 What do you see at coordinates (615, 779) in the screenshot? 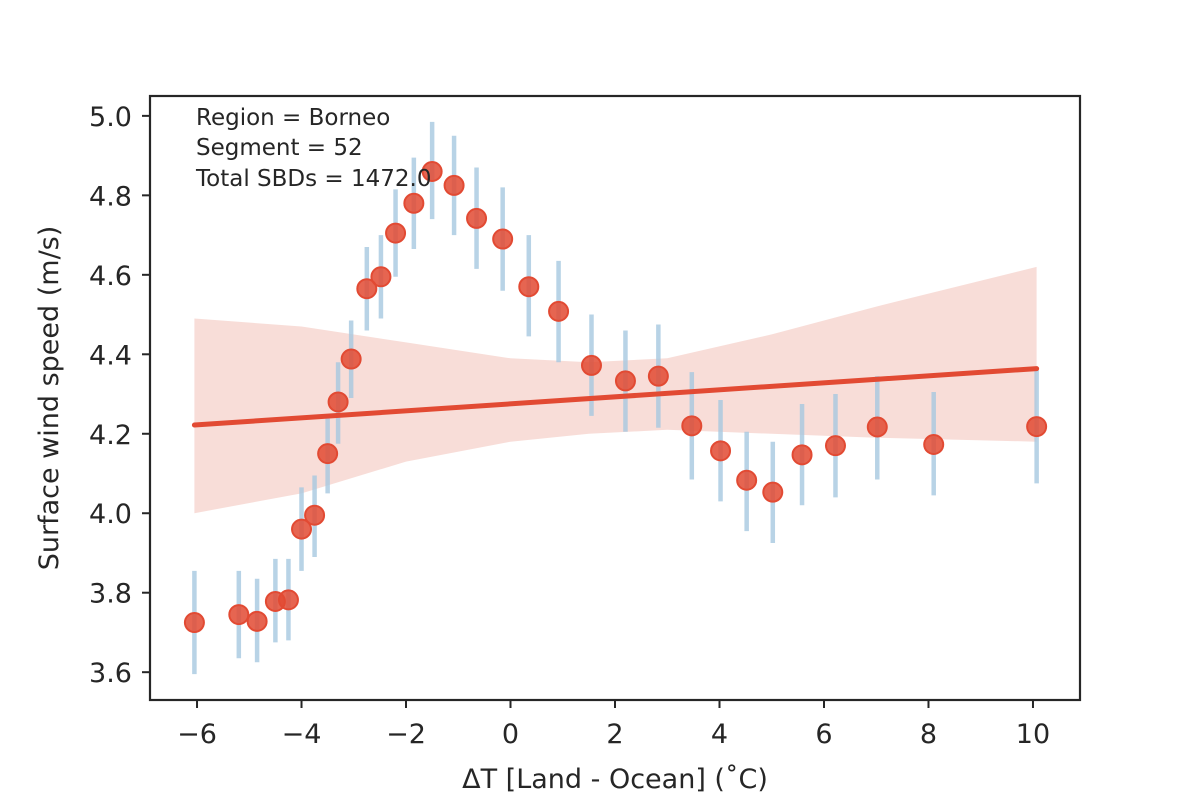
I see `x-axis-title: ΔT [Land - Ocean] (˚C)` at bounding box center [615, 779].